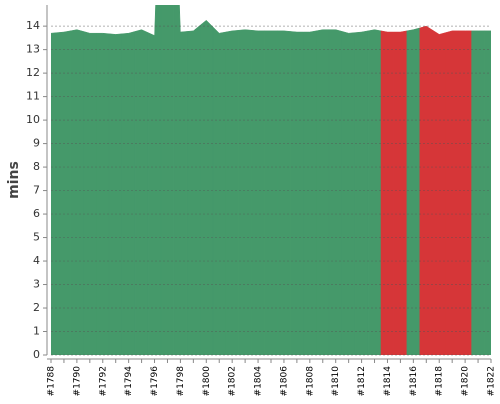  I want to click on x-tick-label: #1794, so click(129, 381).